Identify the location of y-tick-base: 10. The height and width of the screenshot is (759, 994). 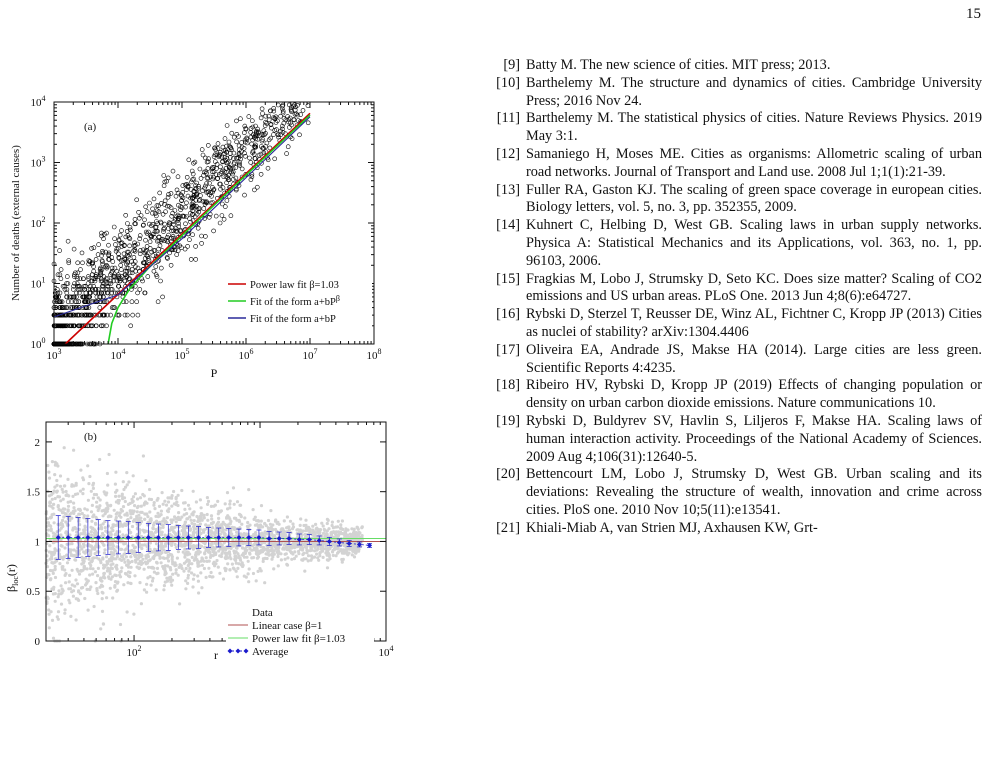
(37, 285).